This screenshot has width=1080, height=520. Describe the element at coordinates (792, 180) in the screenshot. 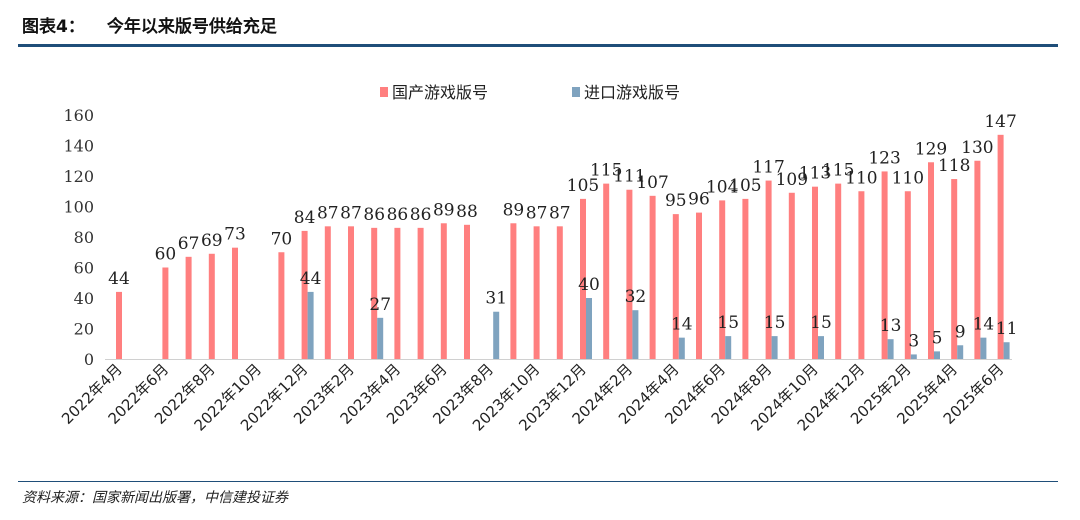

I see `domestic-data-label: 109` at that location.